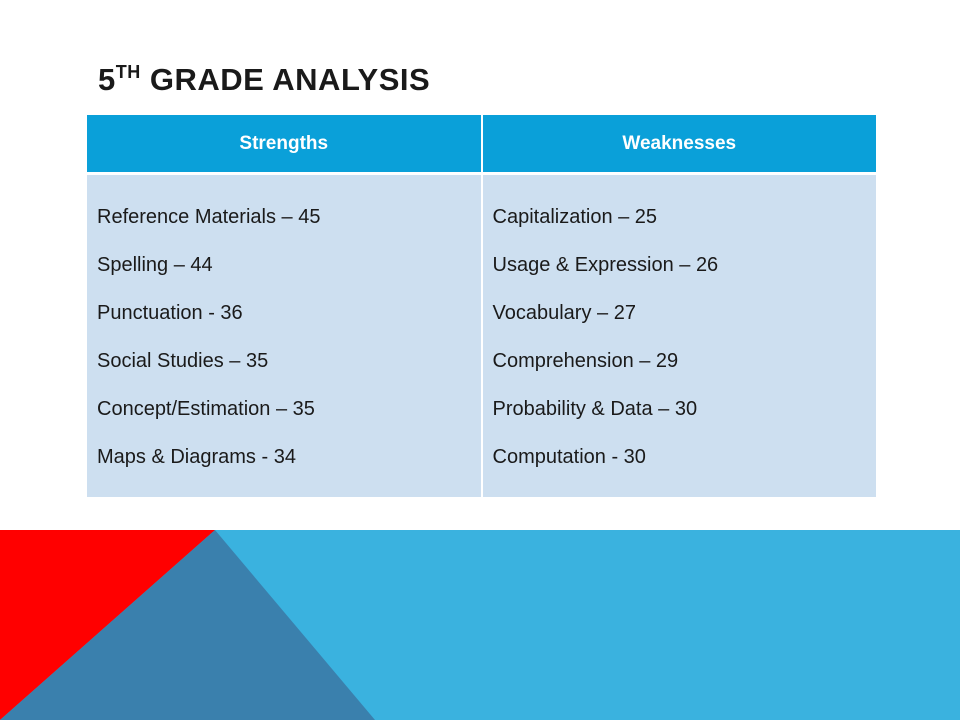 The image size is (960, 720). I want to click on header-strengths: Strengths, so click(284, 144).